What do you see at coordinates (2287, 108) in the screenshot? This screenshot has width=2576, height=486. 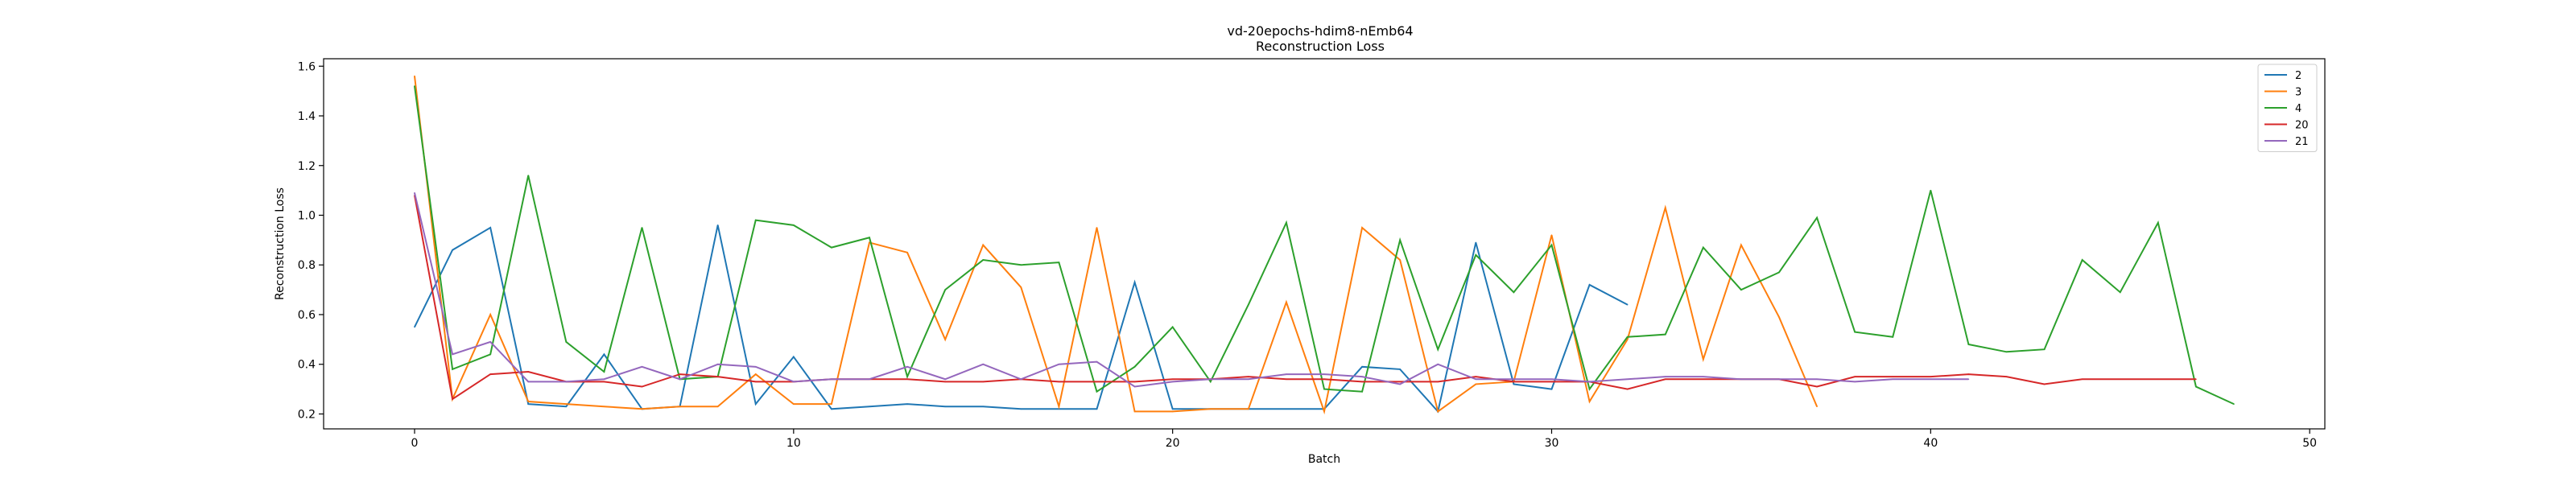 I see `legend-box` at bounding box center [2287, 108].